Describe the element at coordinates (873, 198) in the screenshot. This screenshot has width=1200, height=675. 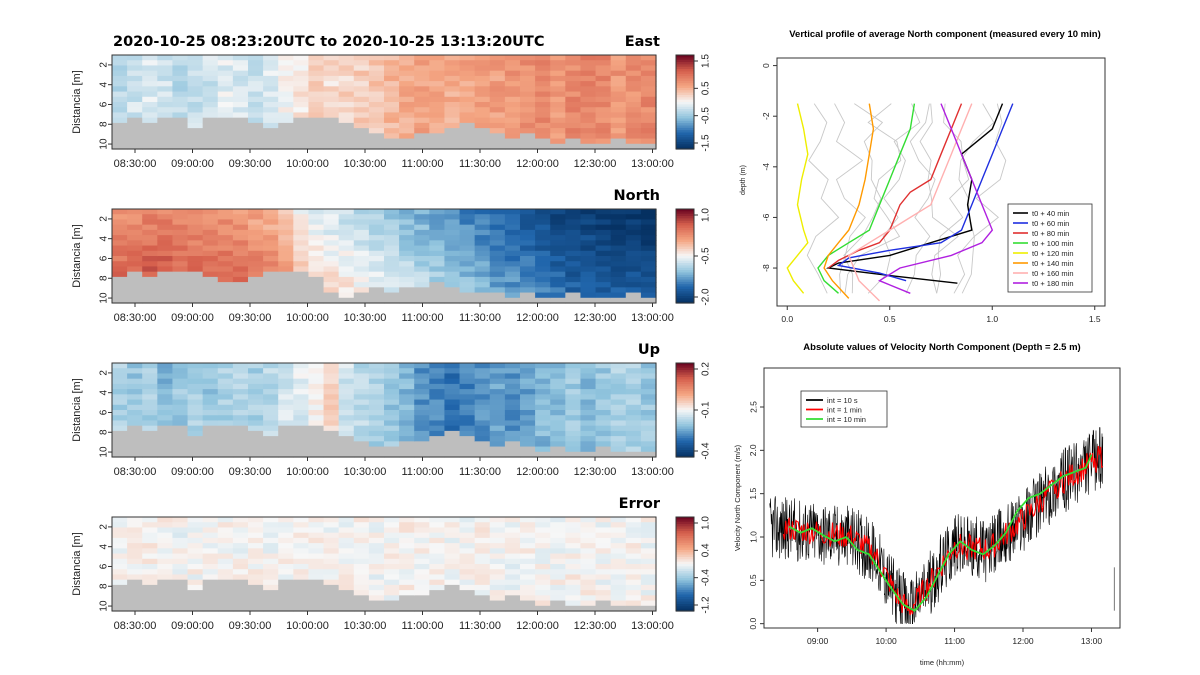
I see `background-profile-line` at that location.